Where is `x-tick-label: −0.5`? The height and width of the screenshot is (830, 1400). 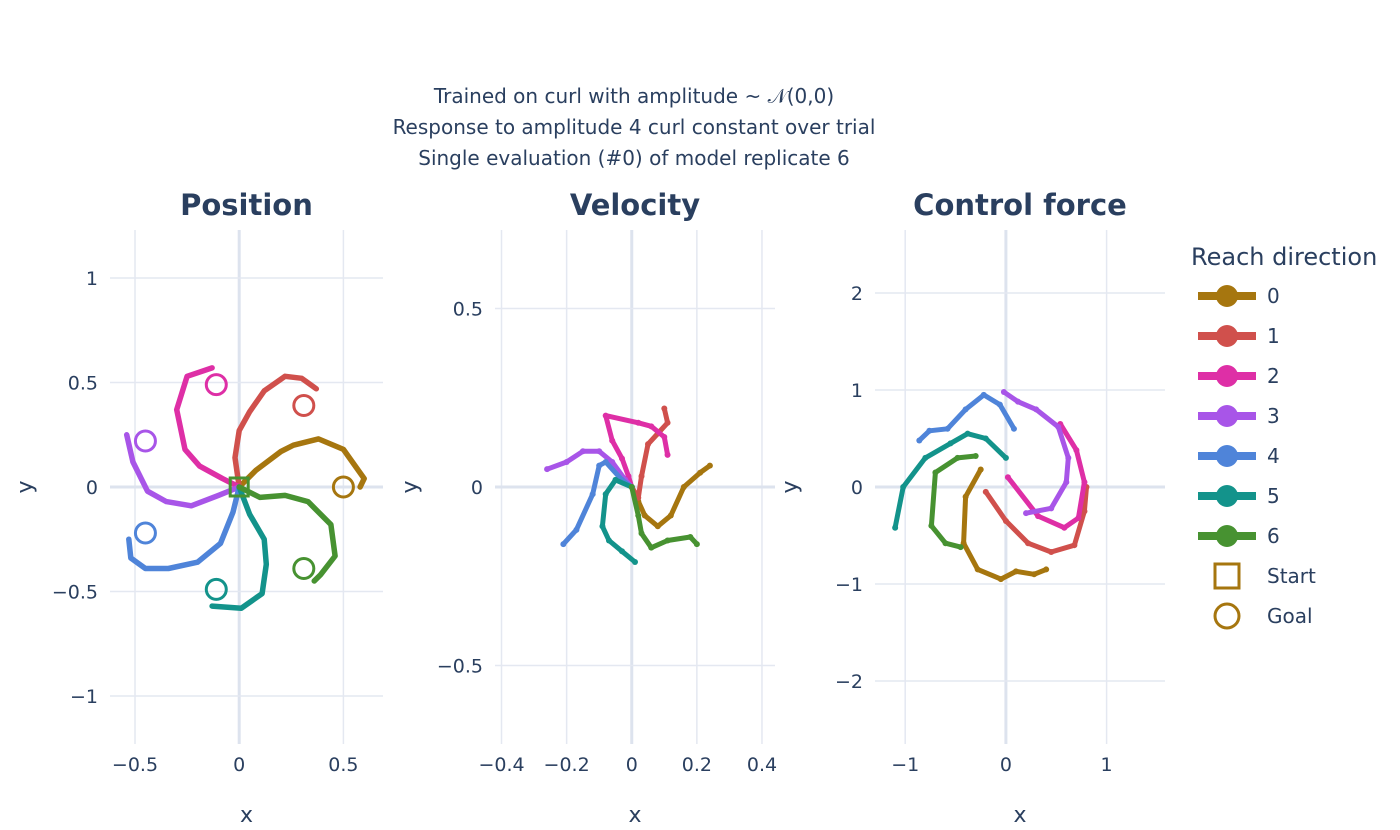
x-tick-label: −0.5 is located at coordinates (135, 765).